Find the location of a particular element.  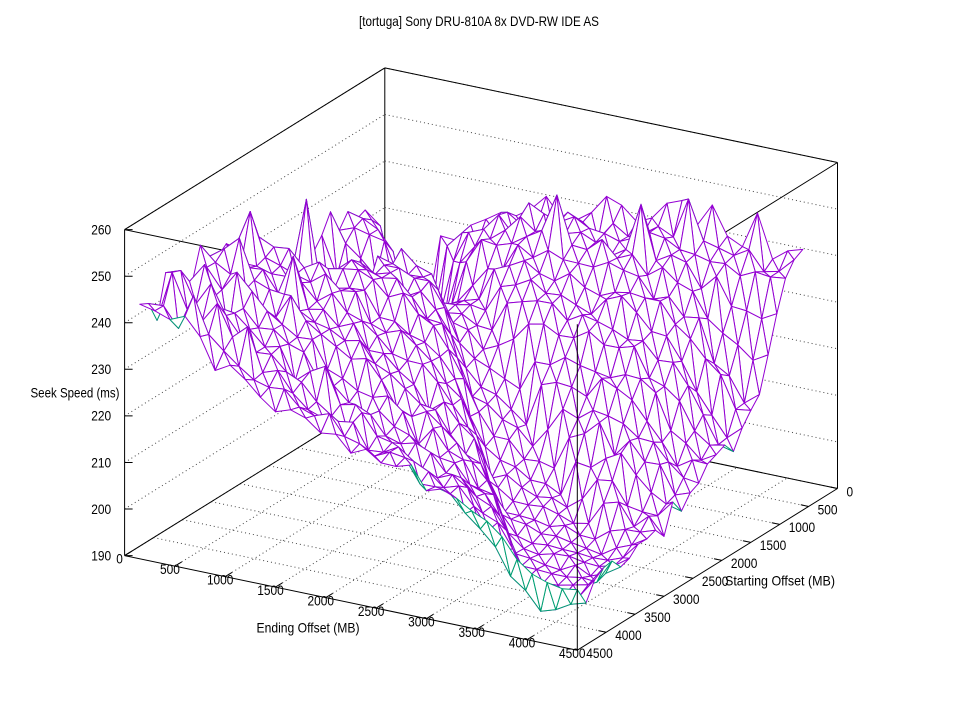

svg-text: 220 is located at coordinates (101, 416).